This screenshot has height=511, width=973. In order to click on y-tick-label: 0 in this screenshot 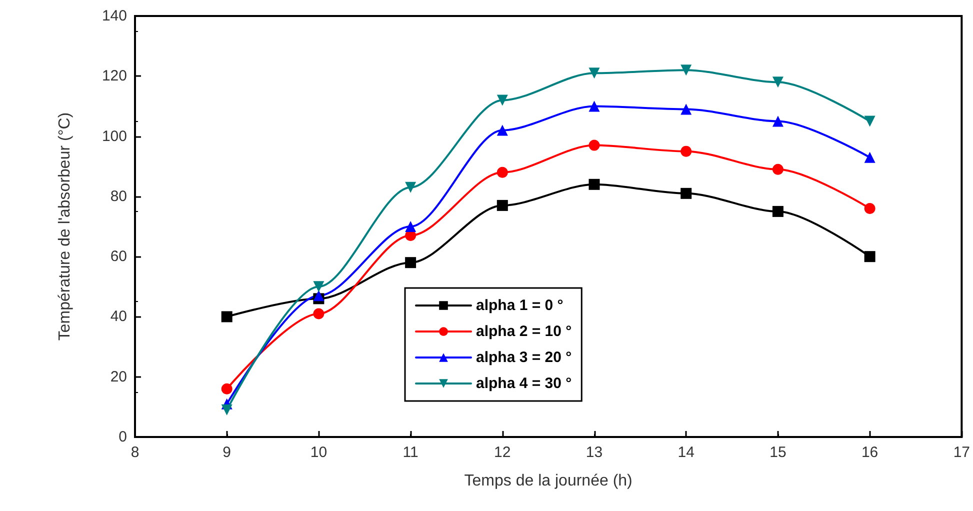, I will do `click(122, 437)`.